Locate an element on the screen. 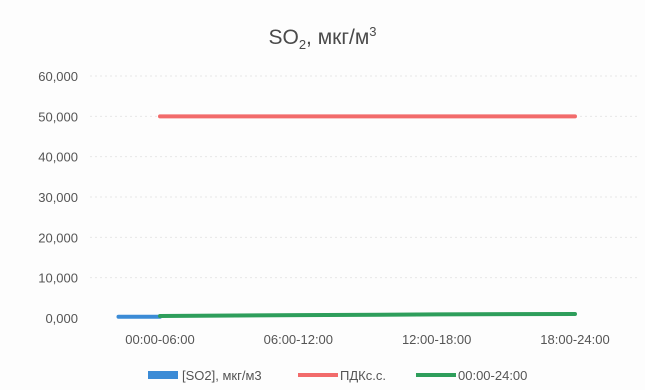 The image size is (645, 390). chart-title: SO2, мкг/м3 is located at coordinates (322, 38).